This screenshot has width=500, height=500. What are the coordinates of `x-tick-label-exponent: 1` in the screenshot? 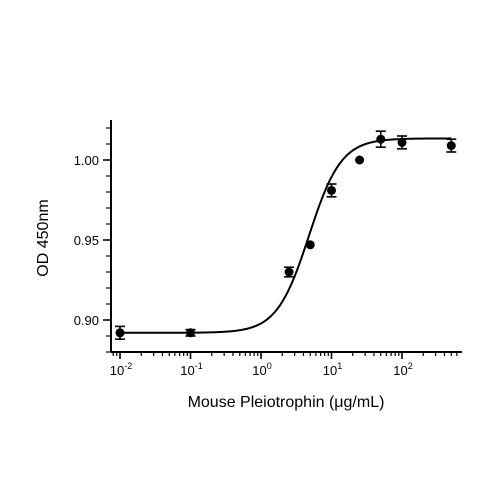 It's located at (339, 366).